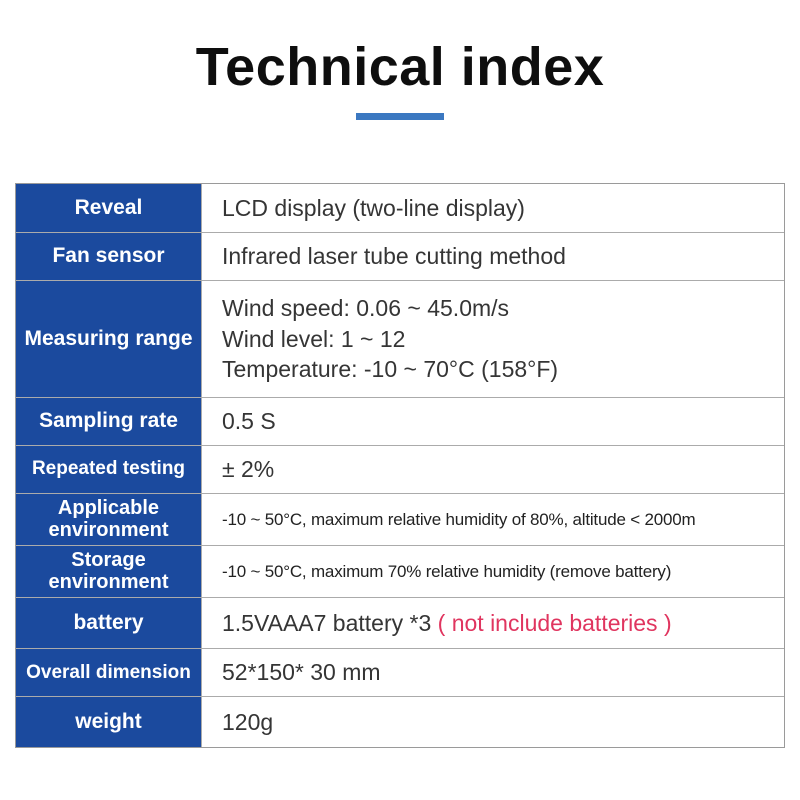  I want to click on row-label: Fan sensor, so click(109, 256).